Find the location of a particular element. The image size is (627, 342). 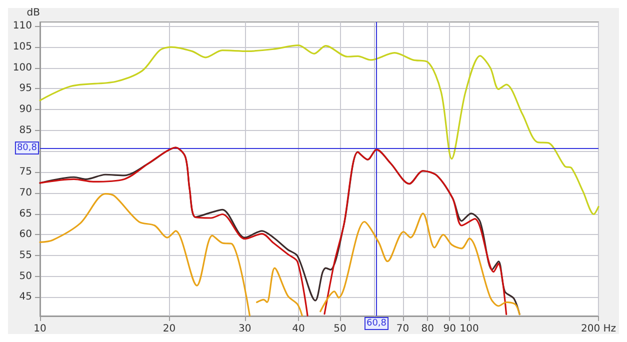

y-tick-label: 45 is located at coordinates (25, 297).